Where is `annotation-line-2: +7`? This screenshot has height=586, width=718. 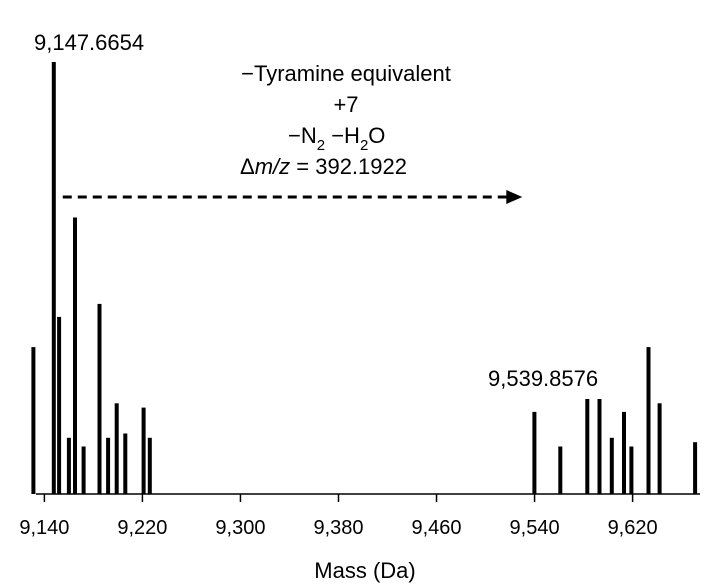 annotation-line-2: +7 is located at coordinates (345, 104).